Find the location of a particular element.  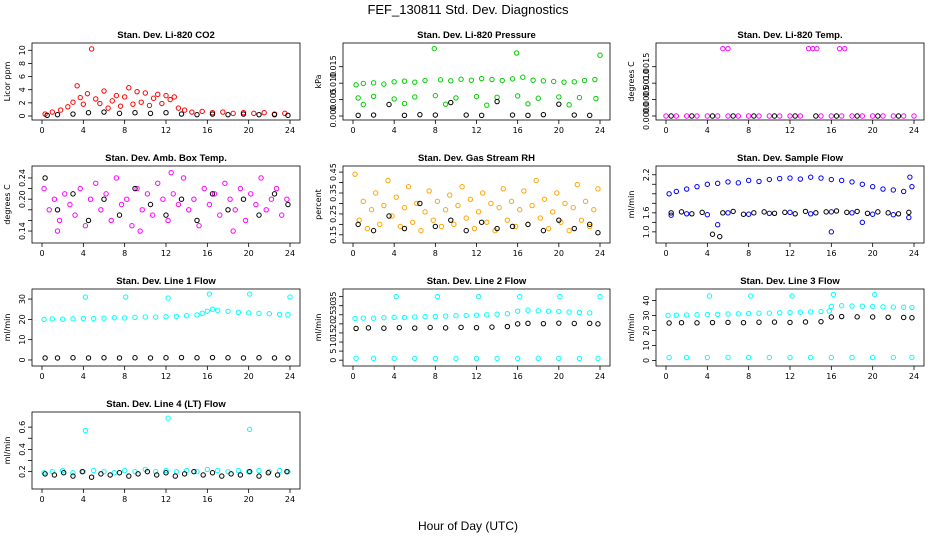

series-green is located at coordinates (478, 76).